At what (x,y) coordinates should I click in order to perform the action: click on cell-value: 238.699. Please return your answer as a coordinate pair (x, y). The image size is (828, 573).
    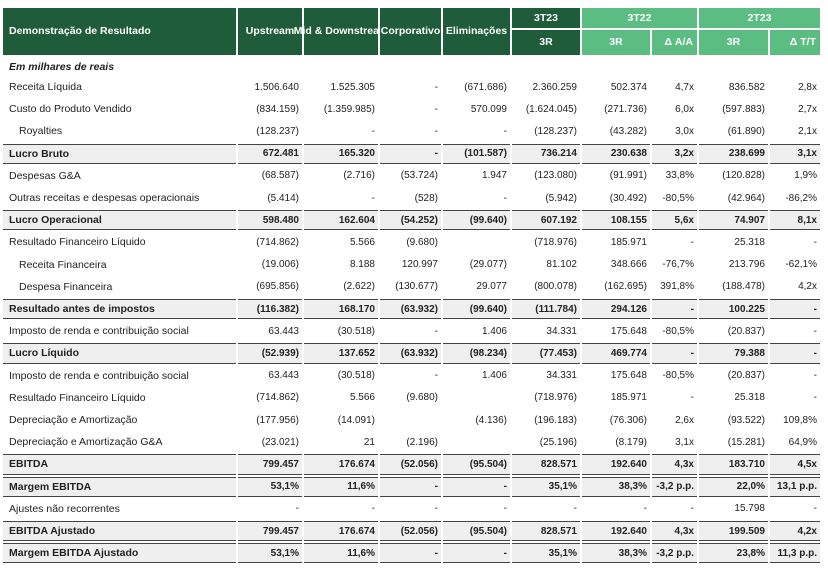
    Looking at the image, I should click on (733, 153).